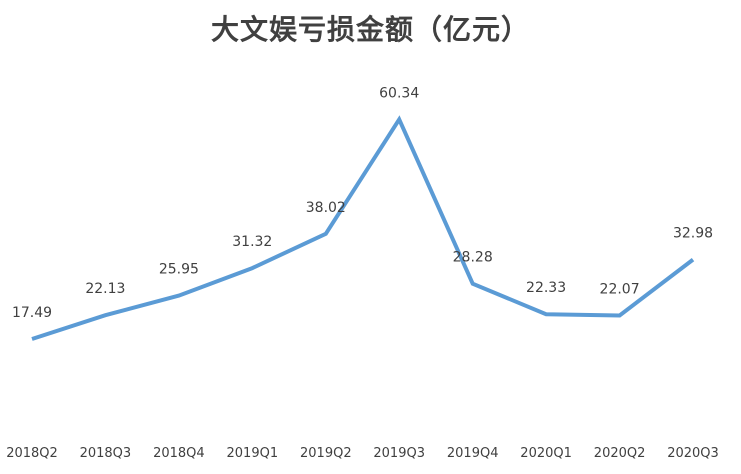  I want to click on x-tick-label-2018Q4: 2018Q4, so click(179, 453).